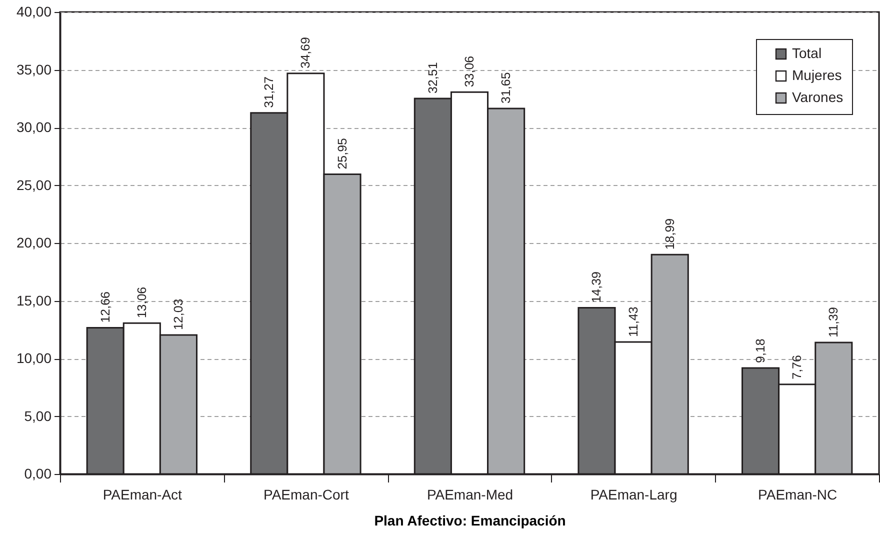 Image resolution: width=880 pixels, height=536 pixels. Describe the element at coordinates (34, 300) in the screenshot. I see `y-tick-label: 15,00` at that location.